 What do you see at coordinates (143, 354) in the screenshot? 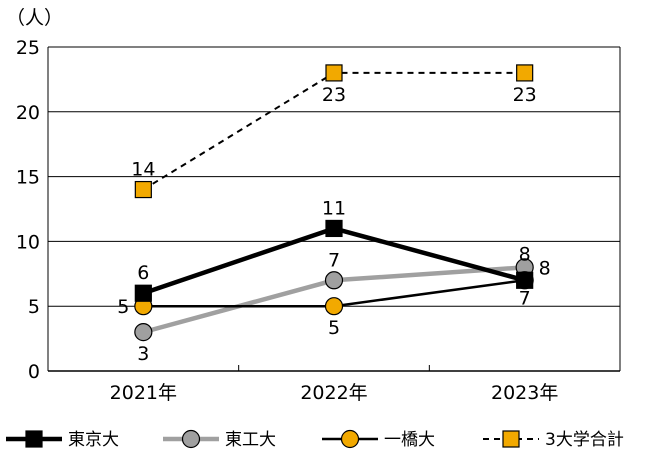
I see `data-label: 3` at bounding box center [143, 354].